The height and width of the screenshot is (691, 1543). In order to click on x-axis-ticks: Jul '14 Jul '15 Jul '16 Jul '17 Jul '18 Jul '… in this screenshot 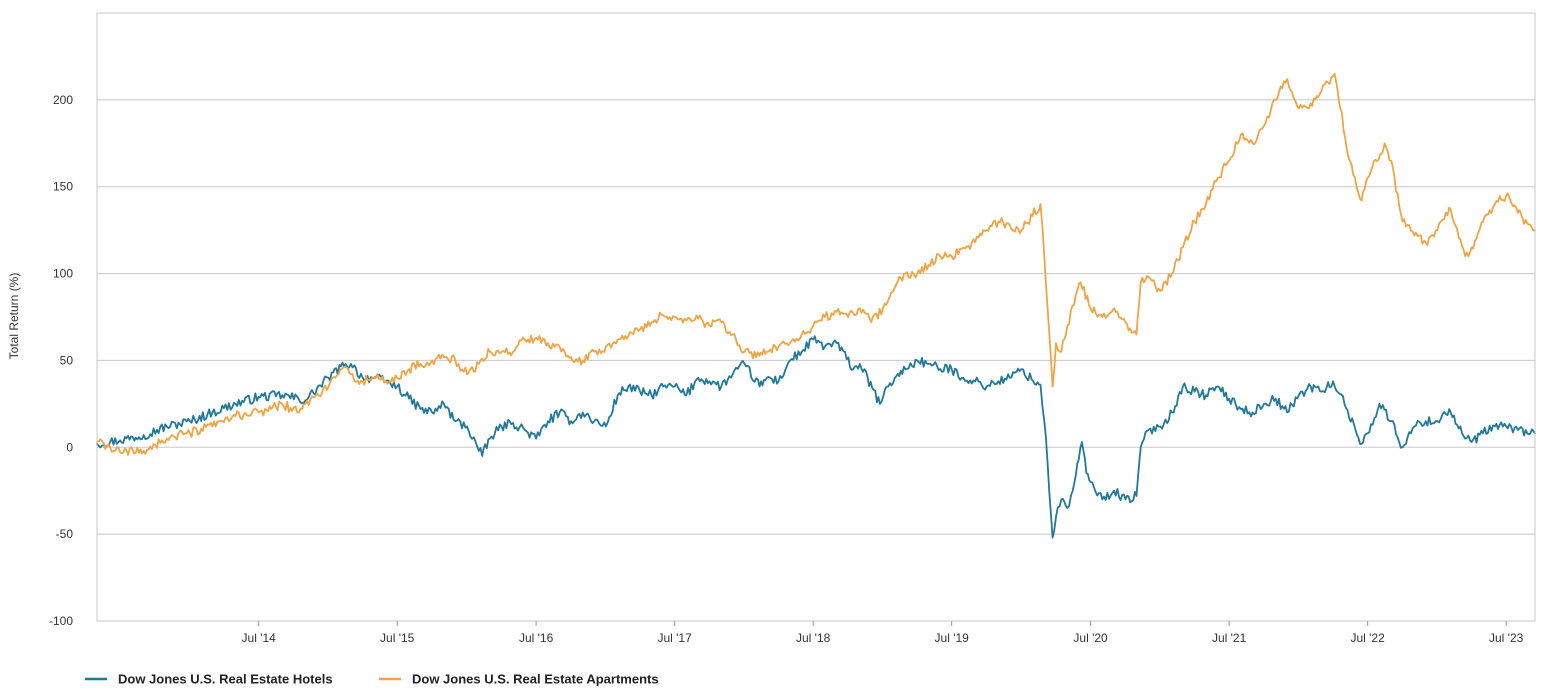, I will do `click(883, 633)`.